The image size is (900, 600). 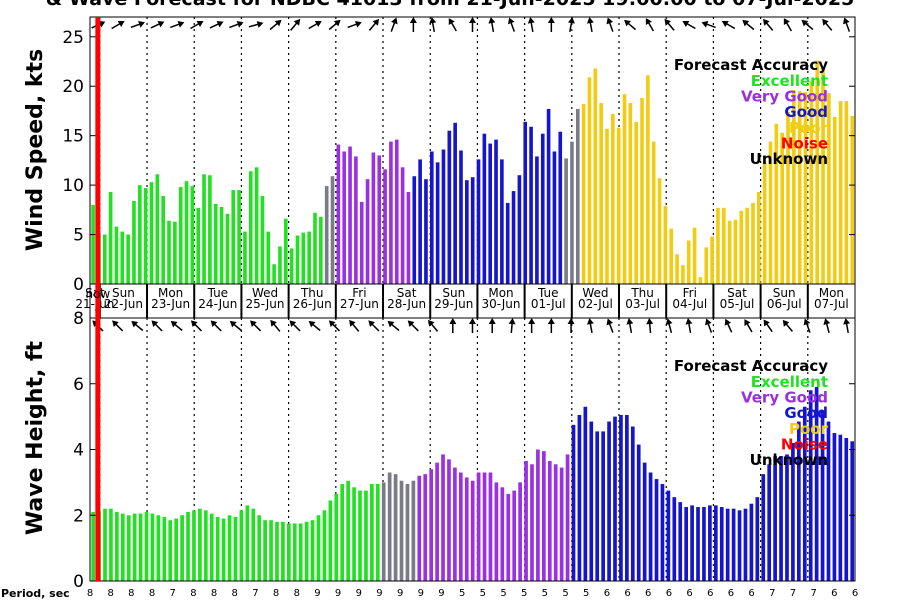 I want to click on legend-title: Forecast Accuracy, so click(x=751, y=366).